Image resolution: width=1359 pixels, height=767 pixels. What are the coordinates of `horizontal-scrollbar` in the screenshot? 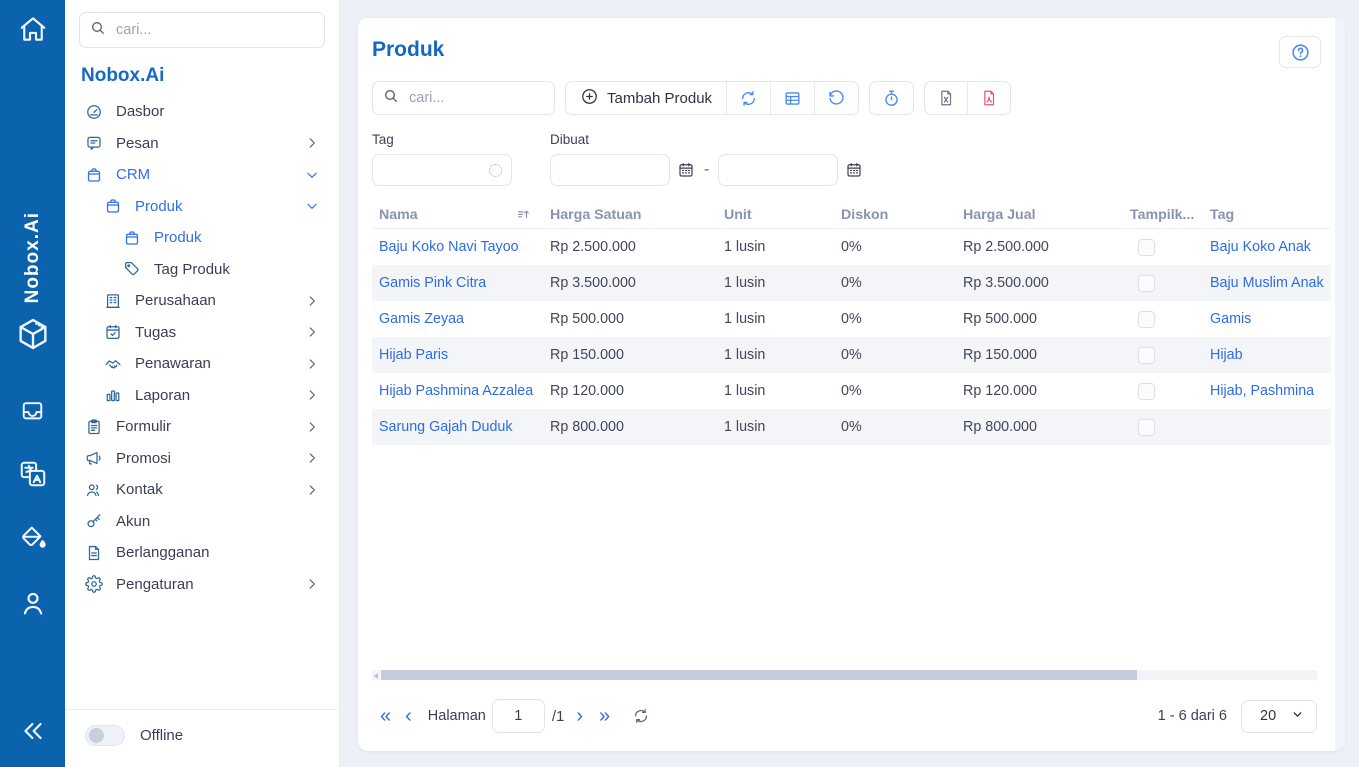 It's located at (844, 675).